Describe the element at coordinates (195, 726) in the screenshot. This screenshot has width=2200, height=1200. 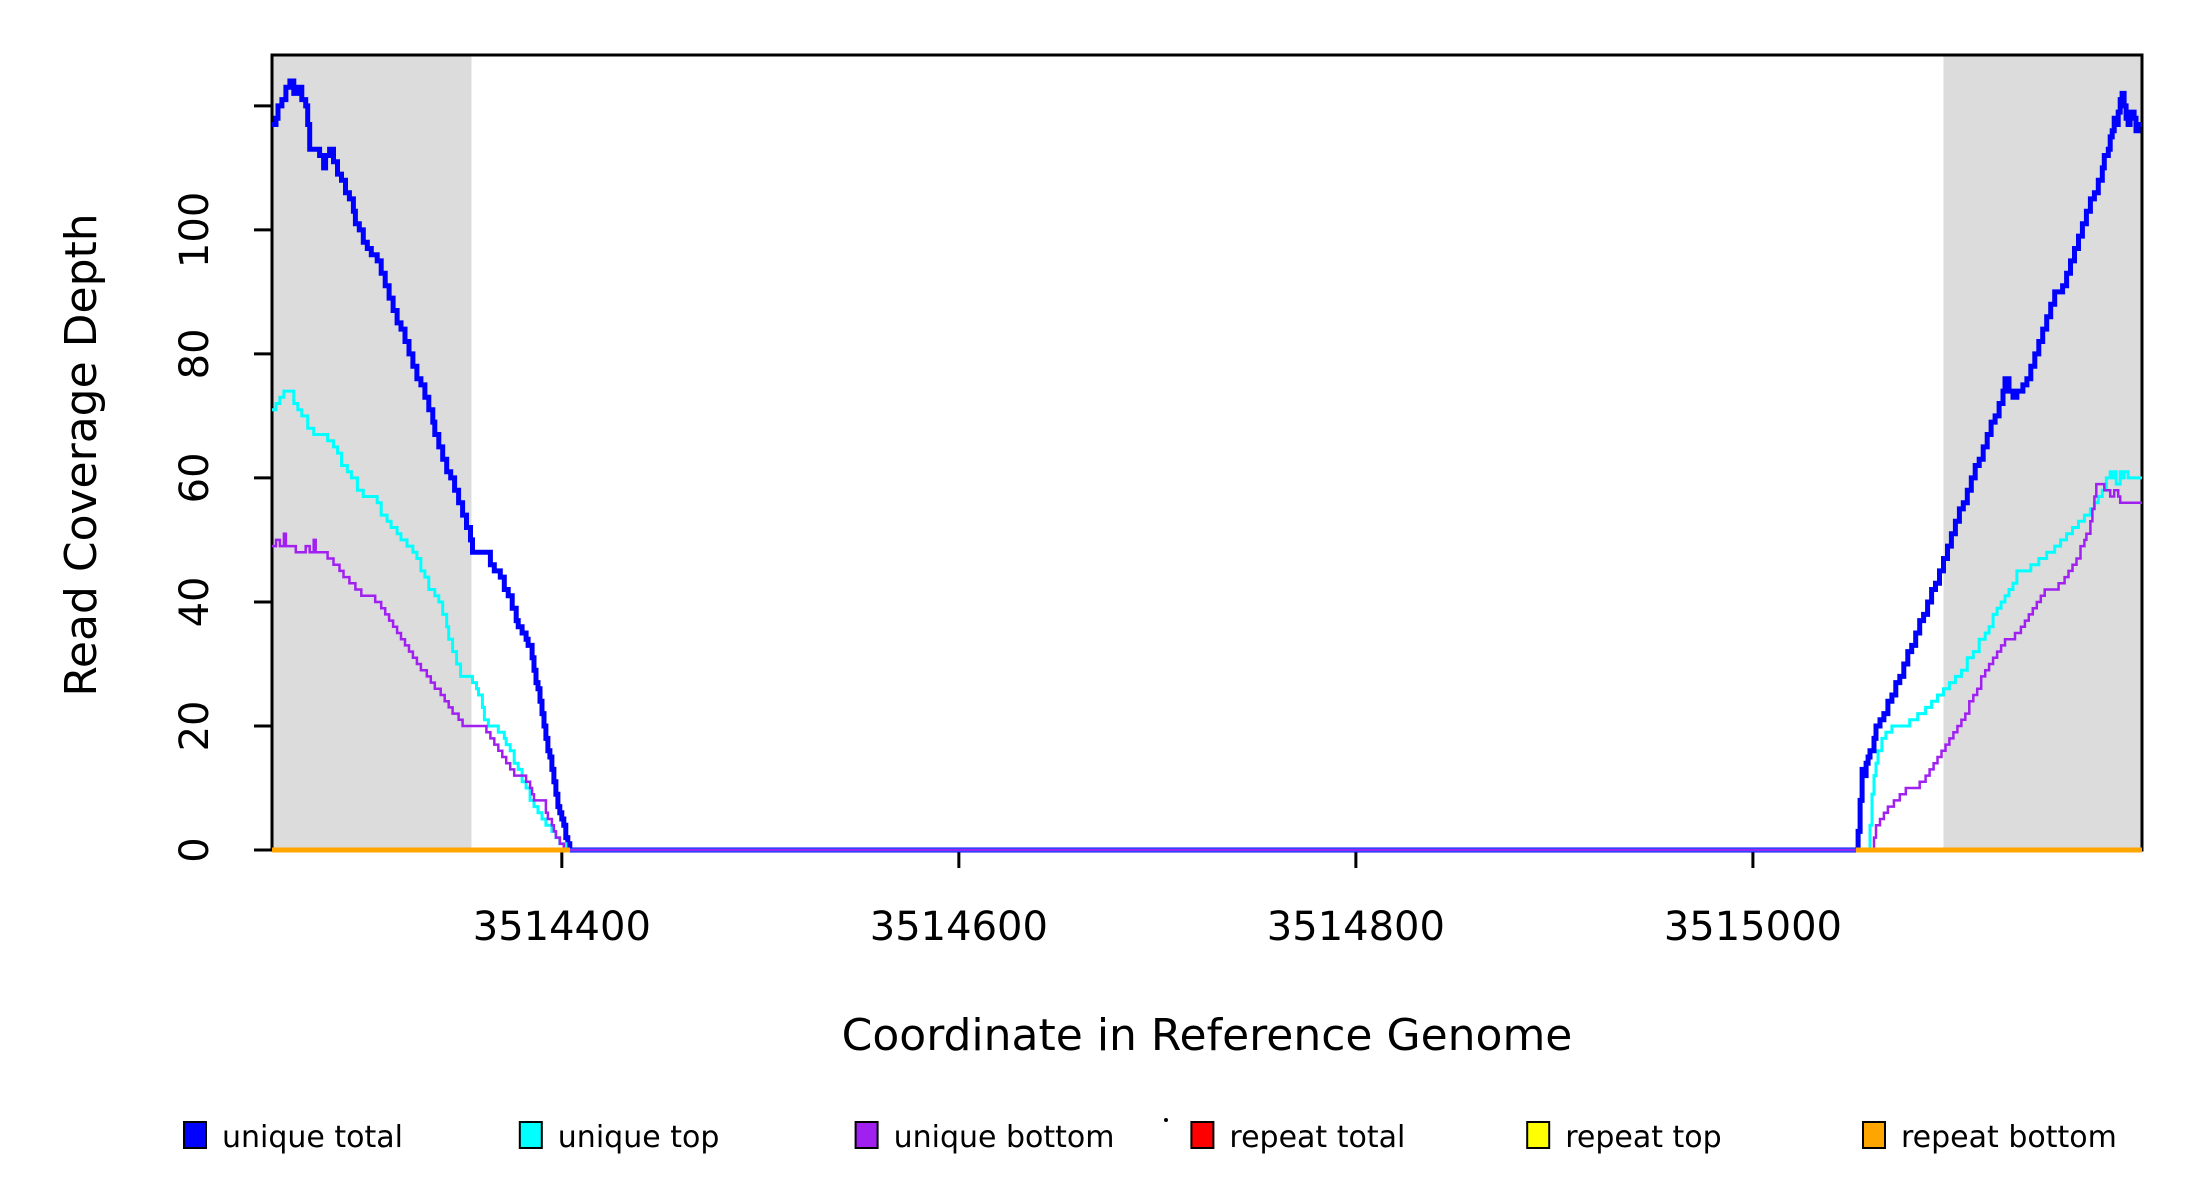
I see `y-tick-label: 20` at that location.